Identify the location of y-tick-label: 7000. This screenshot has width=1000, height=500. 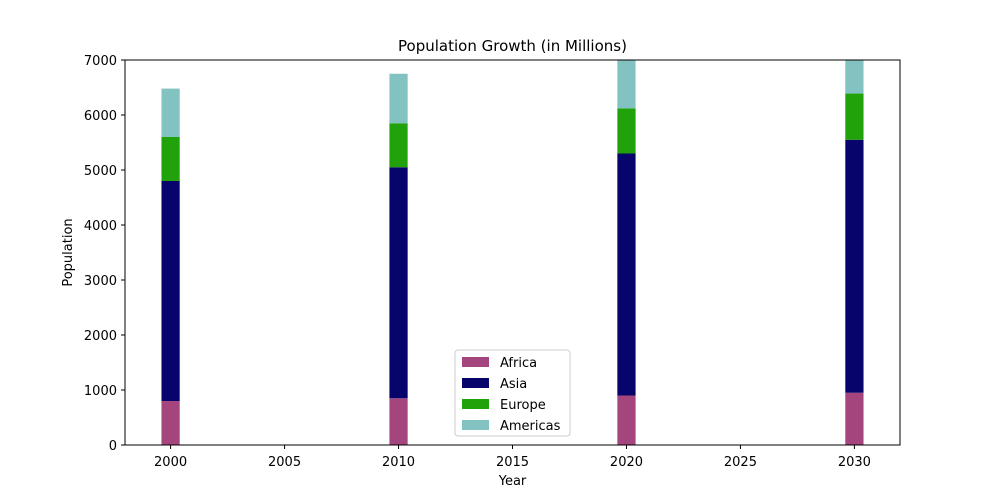
(100, 61).